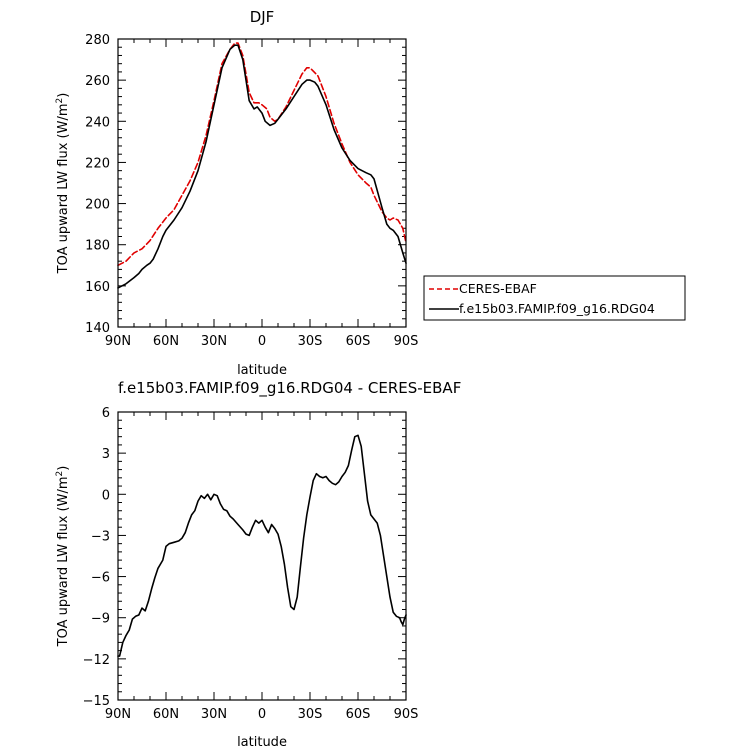  What do you see at coordinates (97, 81) in the screenshot?
I see `y-tick-label: 260` at bounding box center [97, 81].